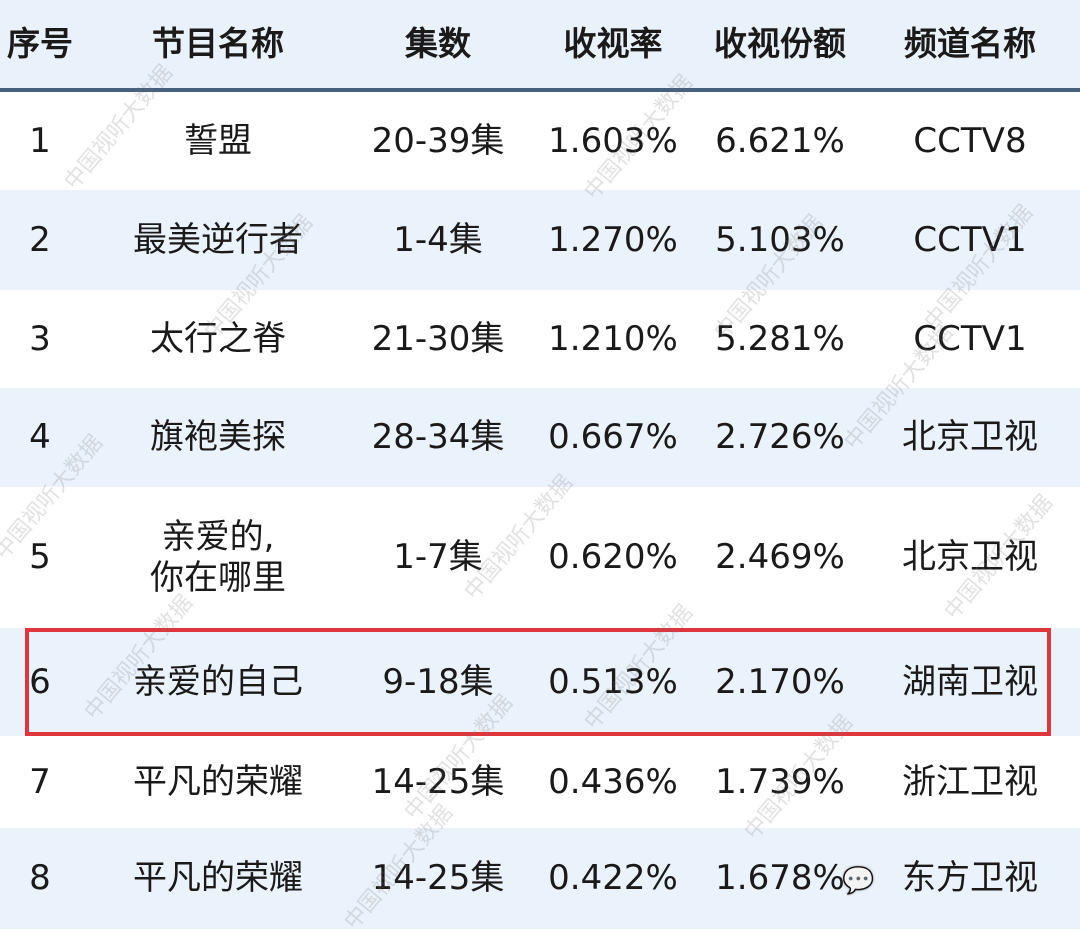  What do you see at coordinates (613, 338) in the screenshot?
I see `cell-rating: 1.210%` at bounding box center [613, 338].